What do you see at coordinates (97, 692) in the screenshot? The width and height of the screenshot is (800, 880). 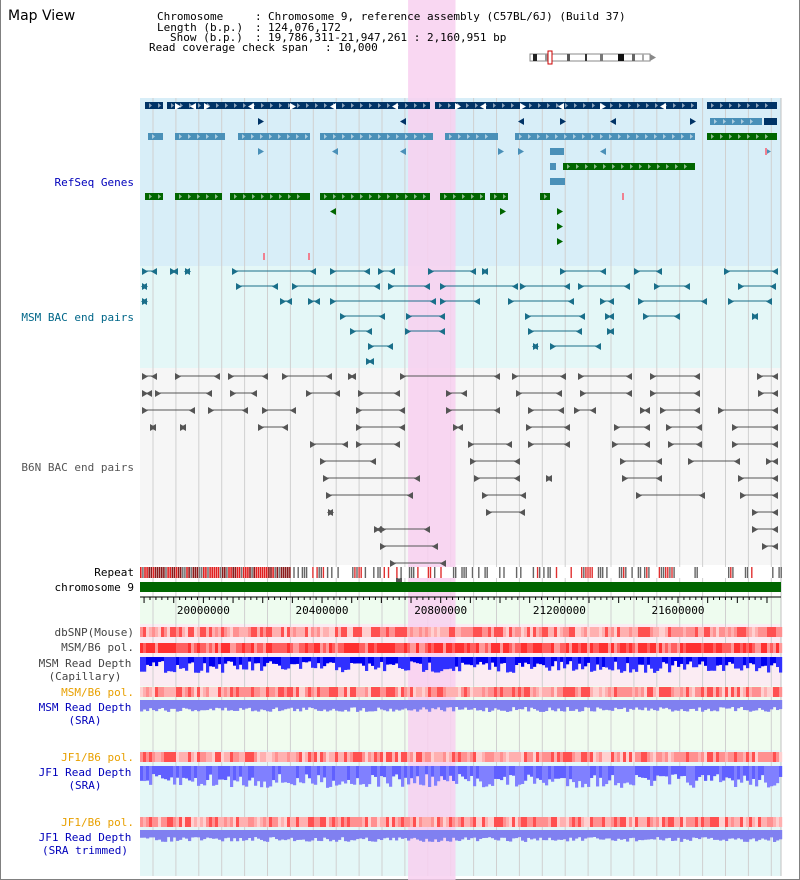 I see `track-label-msm-b6-pol2: MSM/B6 pol.` at bounding box center [97, 692].